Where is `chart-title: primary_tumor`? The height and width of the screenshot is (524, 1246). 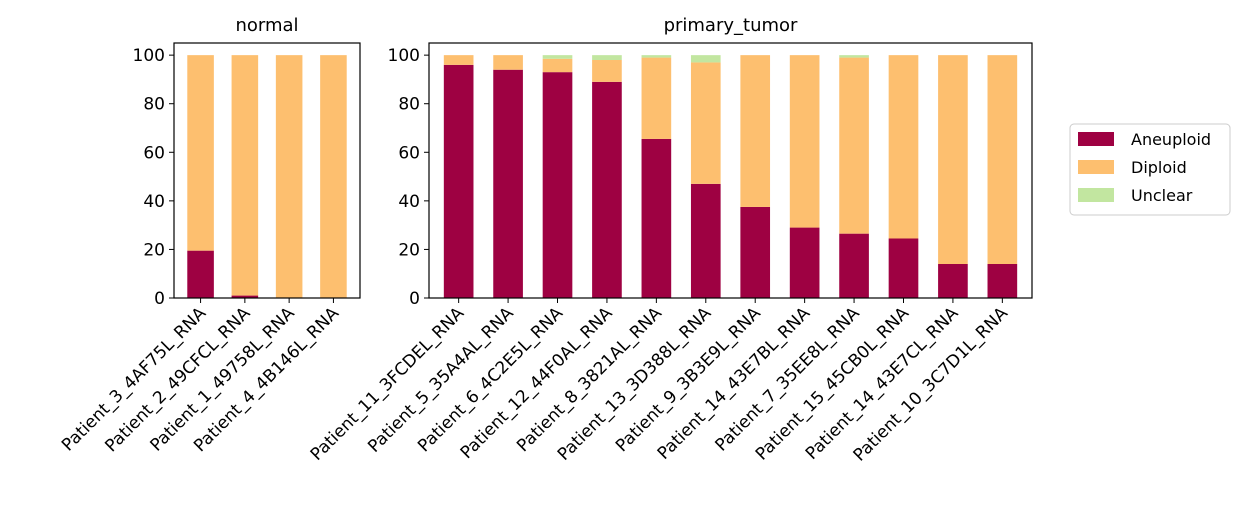
chart-title: primary_tumor is located at coordinates (731, 25).